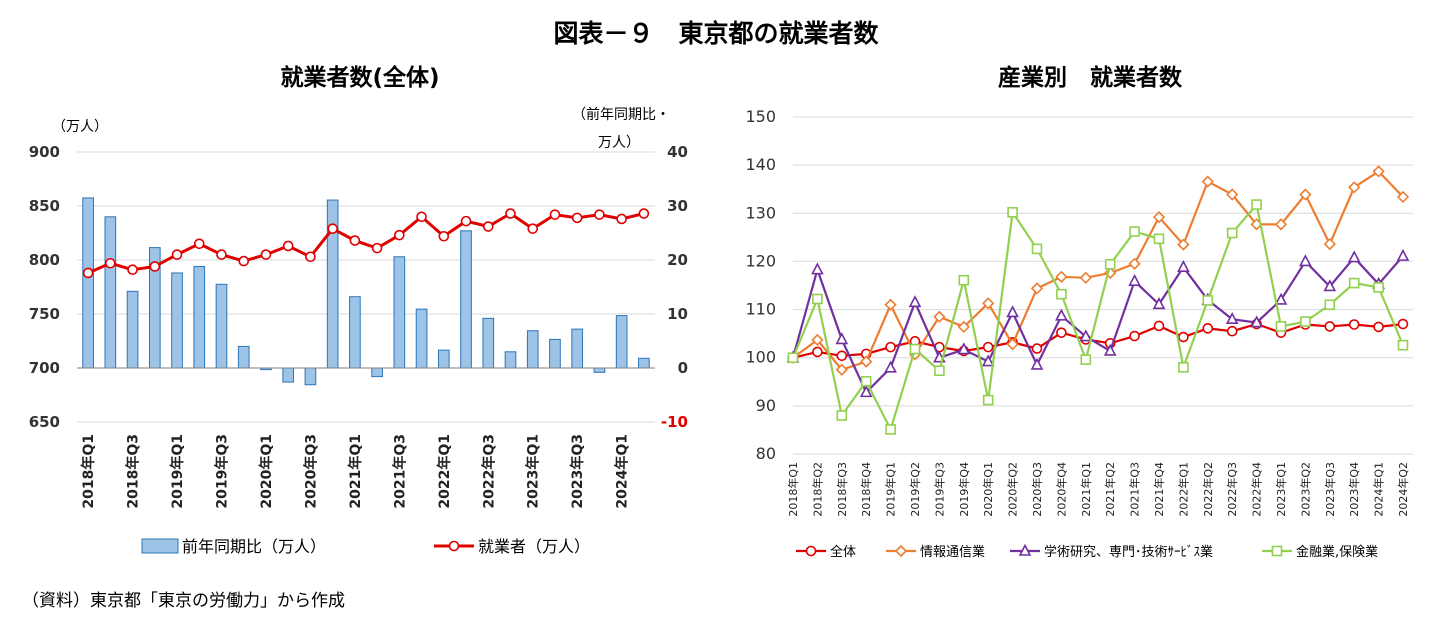 This screenshot has height=643, width=1432. Describe the element at coordinates (793, 489) in the screenshot. I see `x-tick-label: 2018年Q1` at that location.